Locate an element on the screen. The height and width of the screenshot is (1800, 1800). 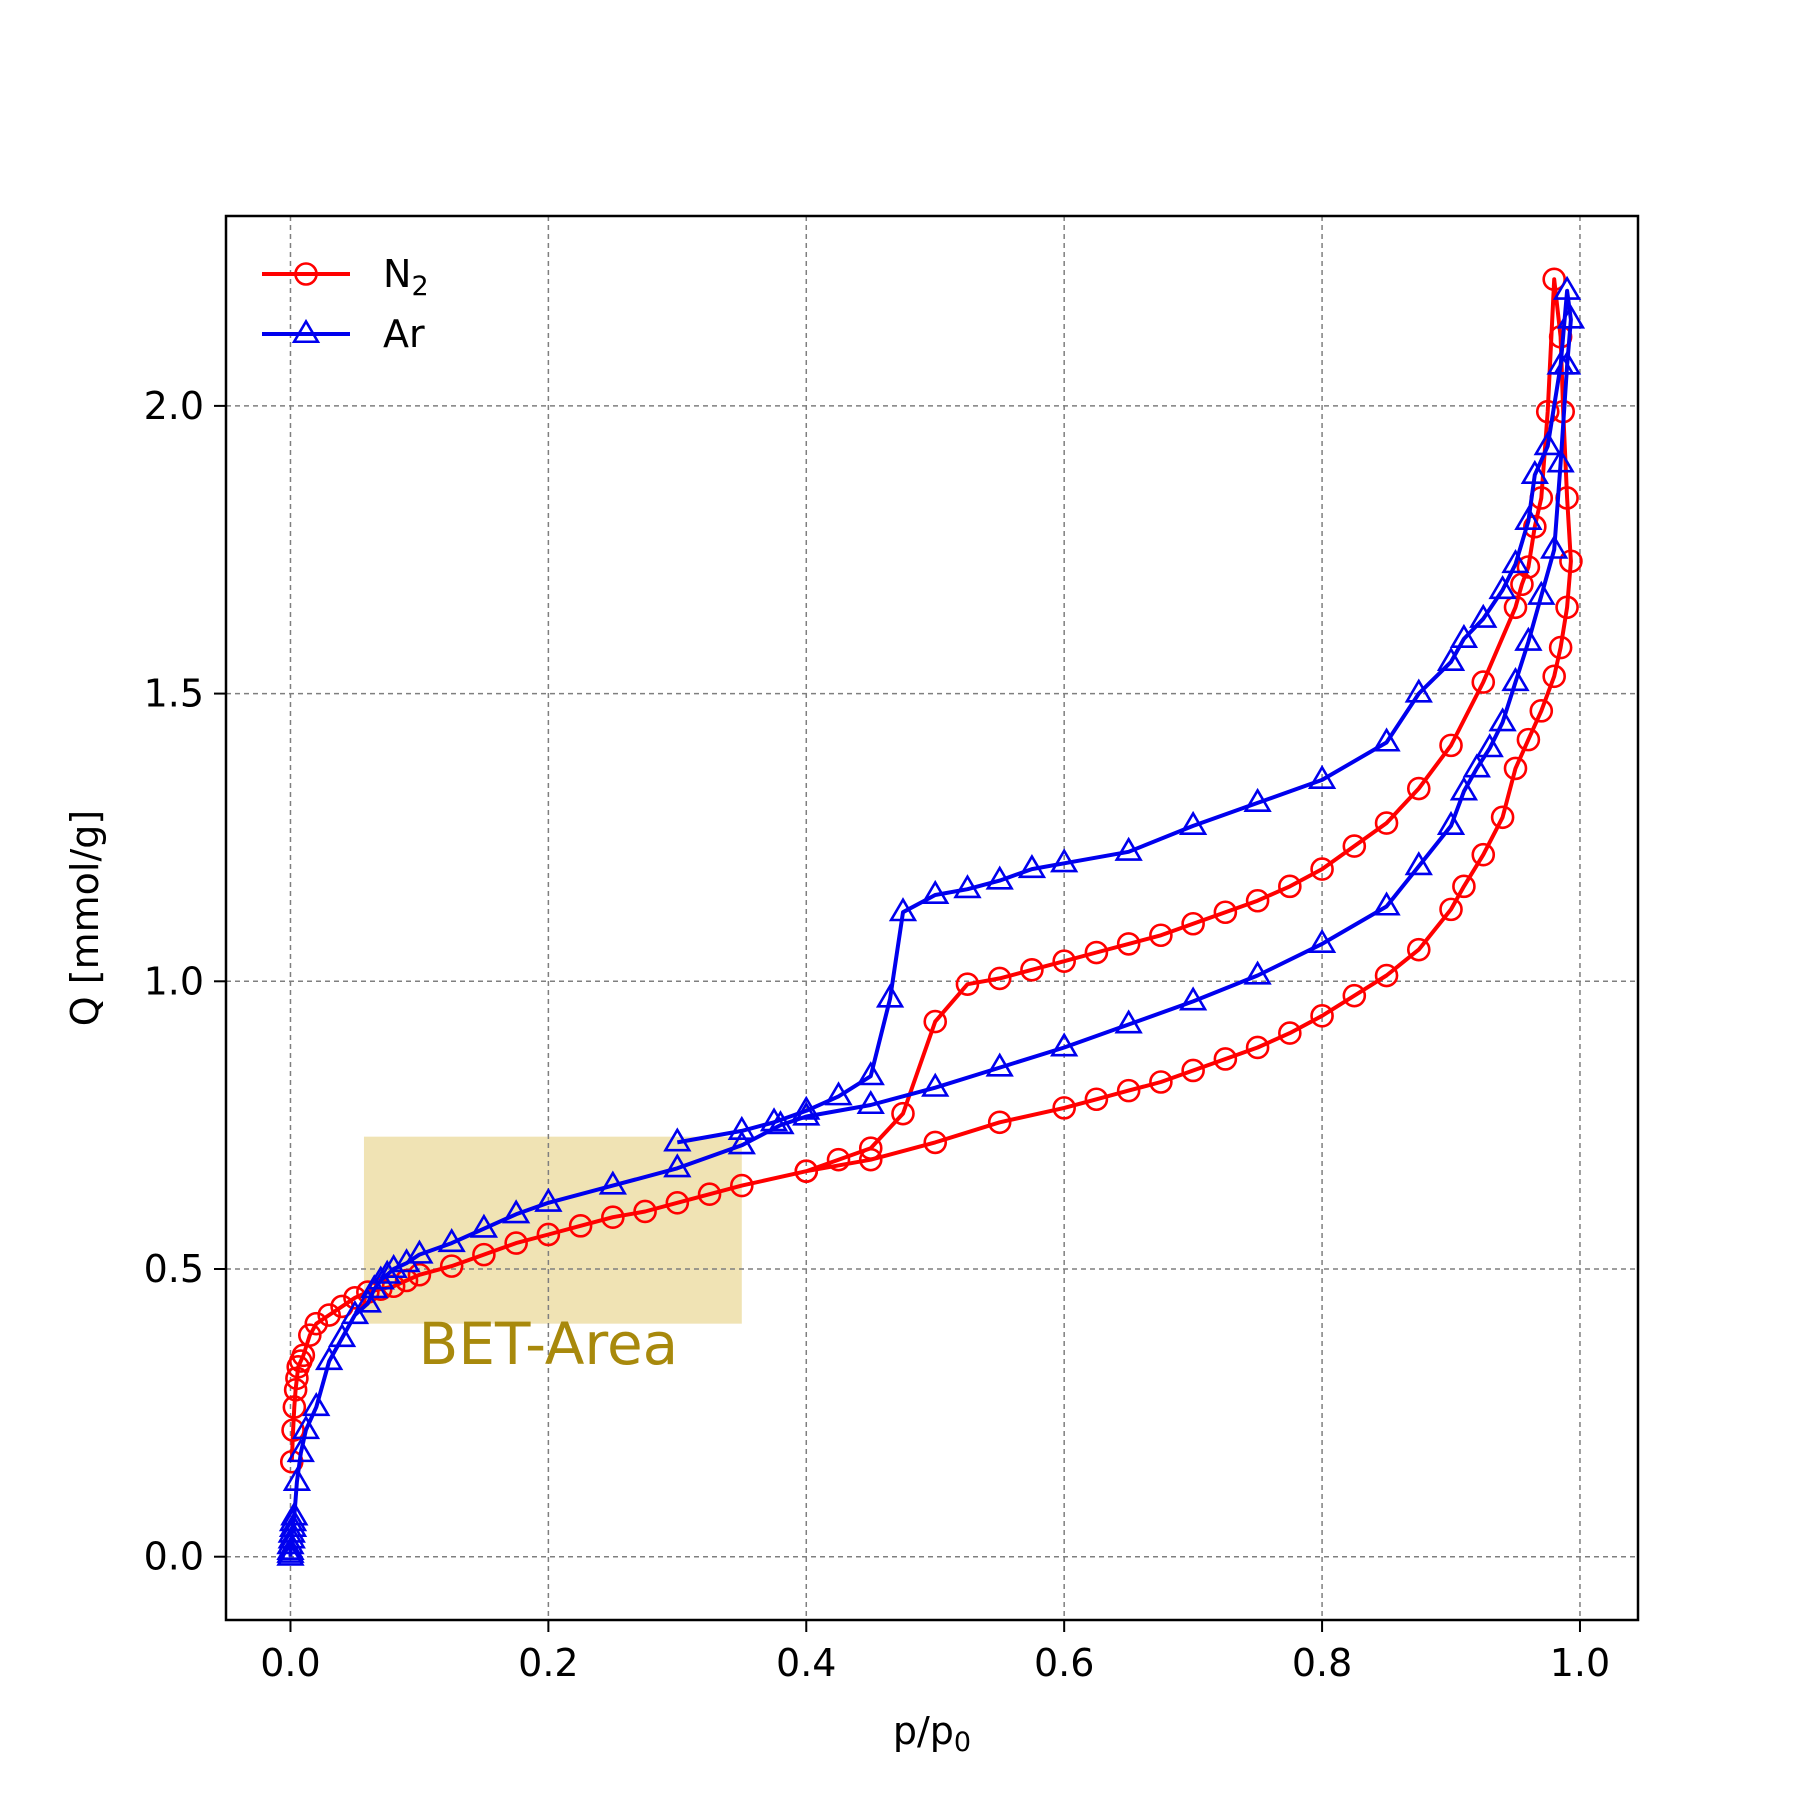
y-tick-label: 1.0 is located at coordinates (174, 981).